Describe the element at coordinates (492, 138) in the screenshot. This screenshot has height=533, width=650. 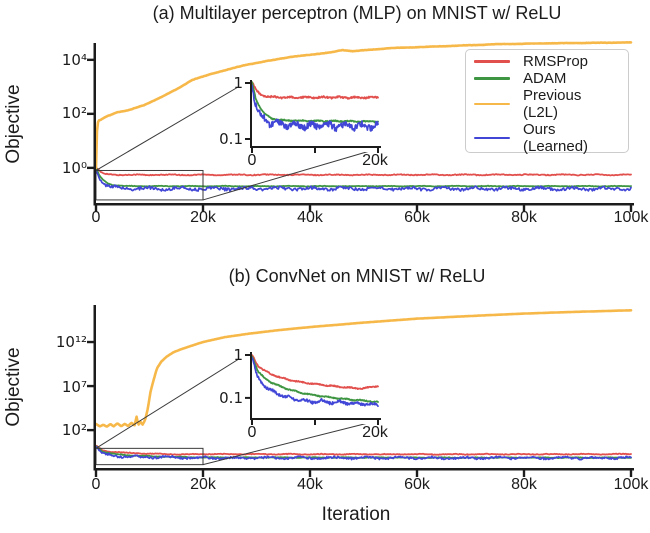
I see `ours-learned-line-swatch` at that location.